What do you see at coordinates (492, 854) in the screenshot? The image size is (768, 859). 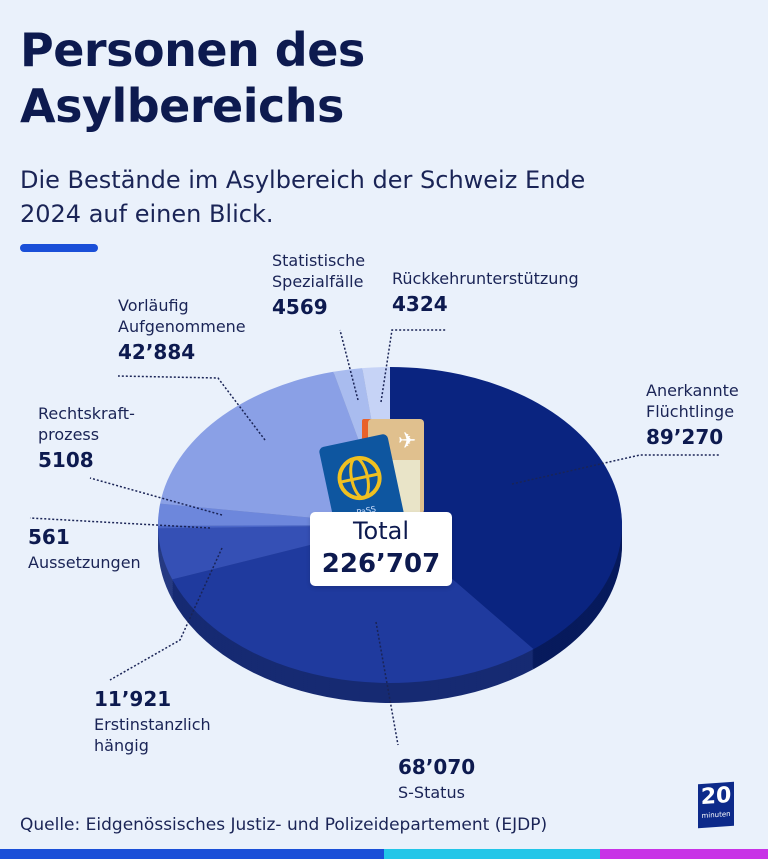 I see `stripe-cyan` at bounding box center [492, 854].